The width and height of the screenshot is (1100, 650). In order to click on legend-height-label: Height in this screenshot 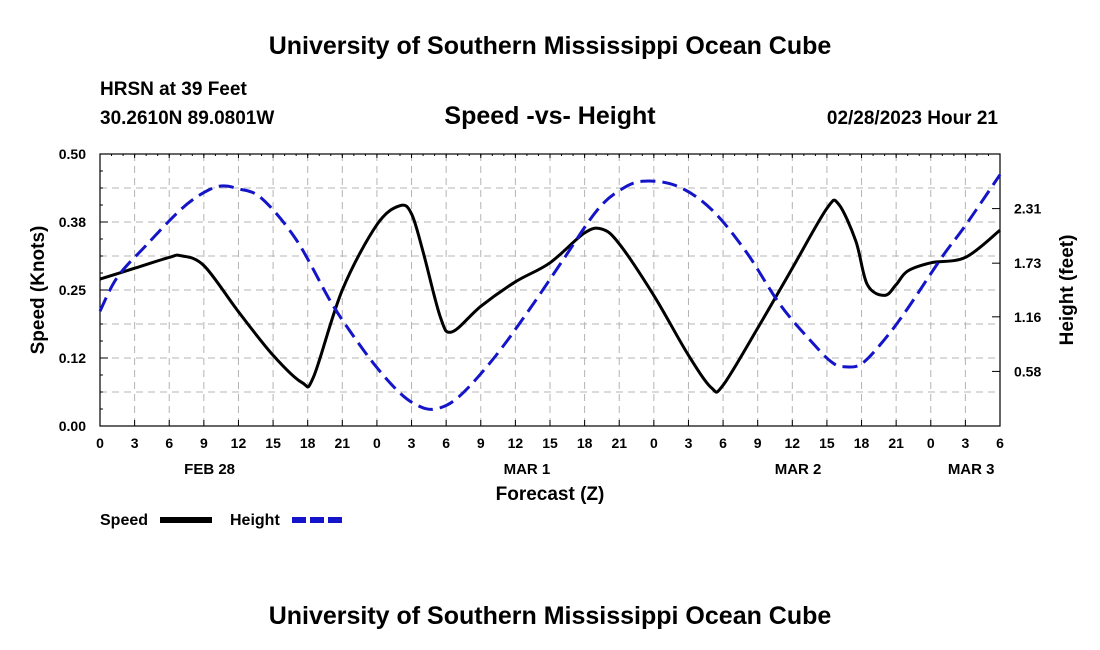, I will do `click(255, 520)`.